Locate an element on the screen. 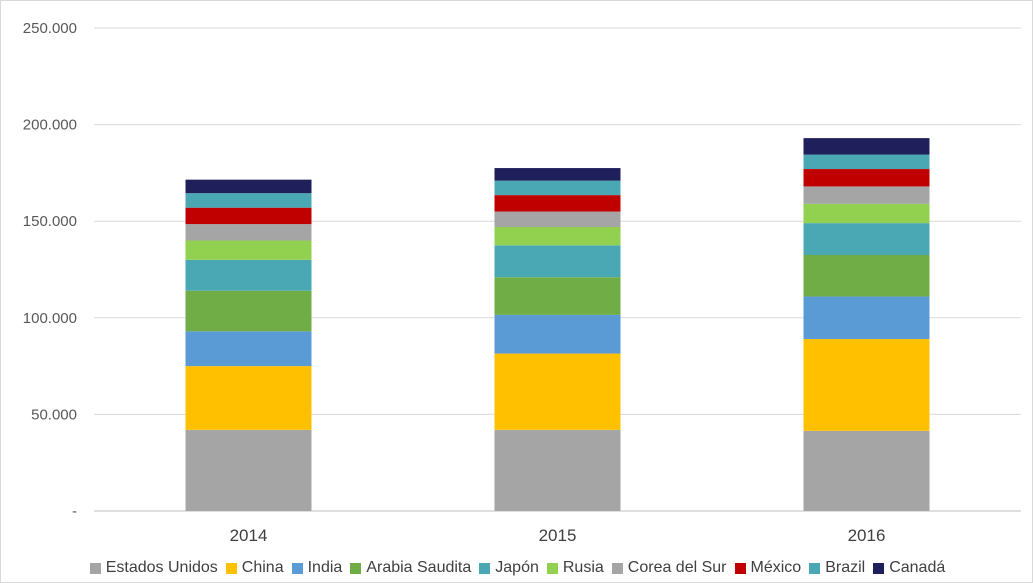 The height and width of the screenshot is (583, 1033). y-tick-label: 100.000 is located at coordinates (50, 318).